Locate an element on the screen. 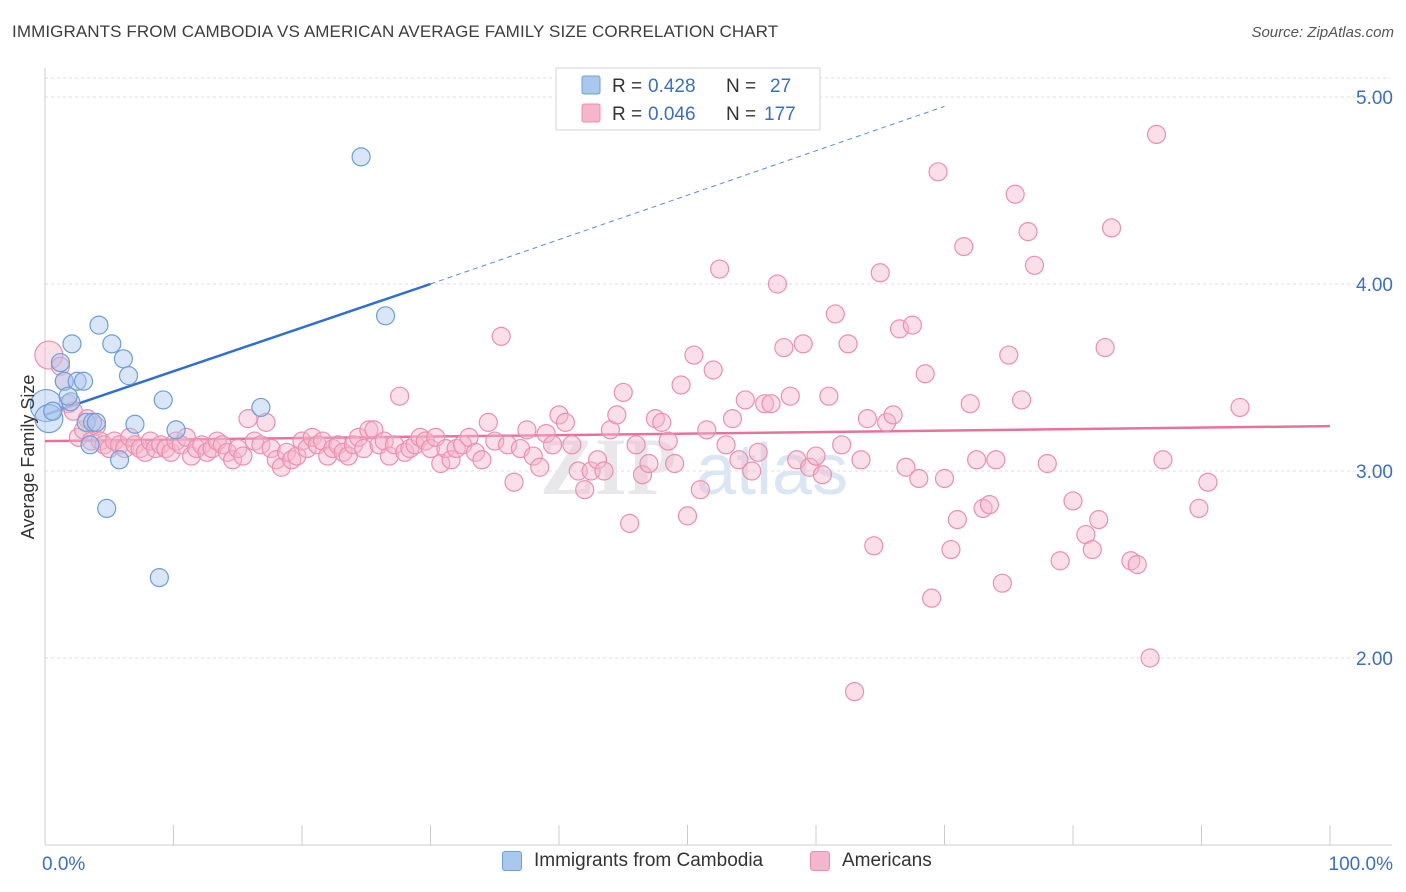 This screenshot has height=892, width=1406. stats-legend: R = 0.428 N = 27 R = 0.046 N = 177 is located at coordinates (688, 99).